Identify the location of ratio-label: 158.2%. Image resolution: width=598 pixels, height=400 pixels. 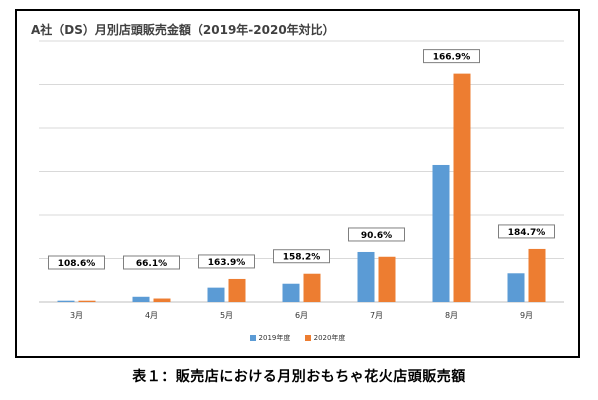
(302, 258).